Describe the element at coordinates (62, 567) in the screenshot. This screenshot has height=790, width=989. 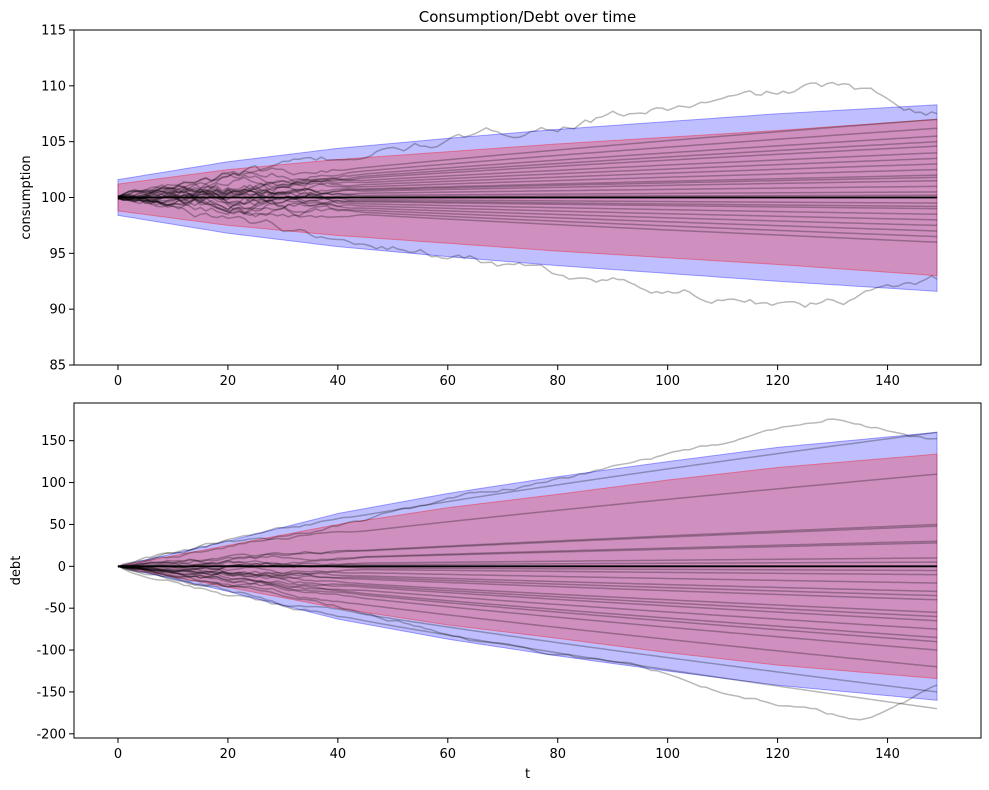
I see `y-tick-label: 0` at that location.